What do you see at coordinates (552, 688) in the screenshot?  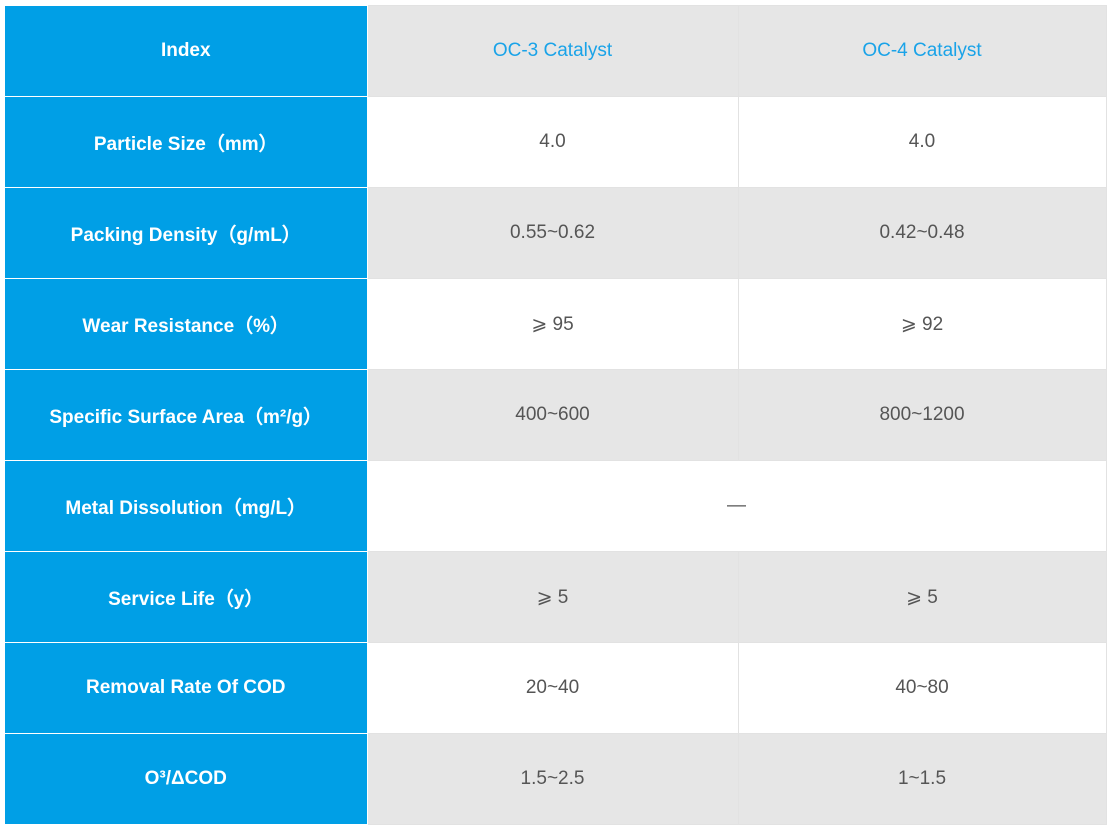 I see `oc3-value: 20~40` at bounding box center [552, 688].